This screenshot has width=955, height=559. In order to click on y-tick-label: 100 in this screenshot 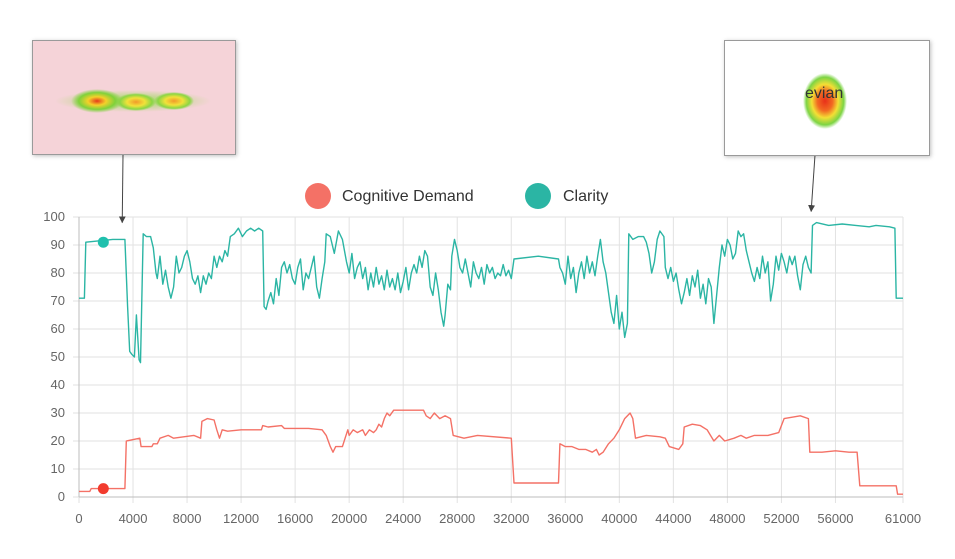, I will do `click(54, 216)`.